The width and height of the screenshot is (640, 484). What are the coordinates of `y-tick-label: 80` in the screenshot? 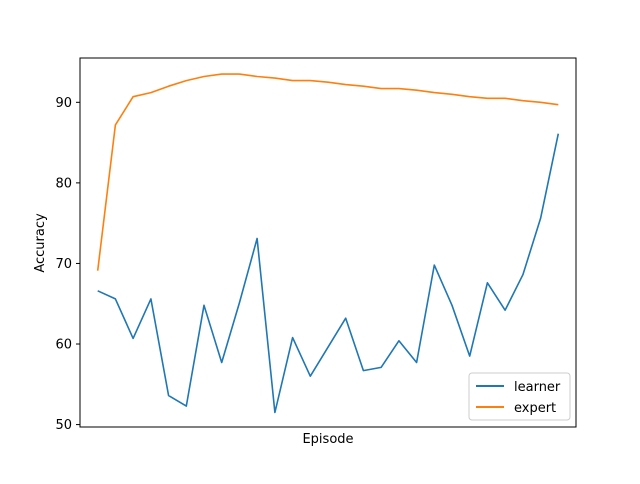 It's located at (63, 183).